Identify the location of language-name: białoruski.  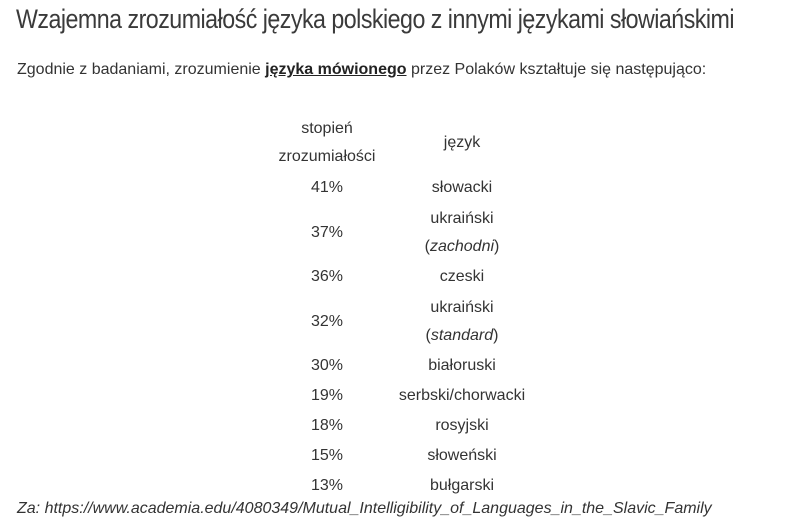
(462, 365).